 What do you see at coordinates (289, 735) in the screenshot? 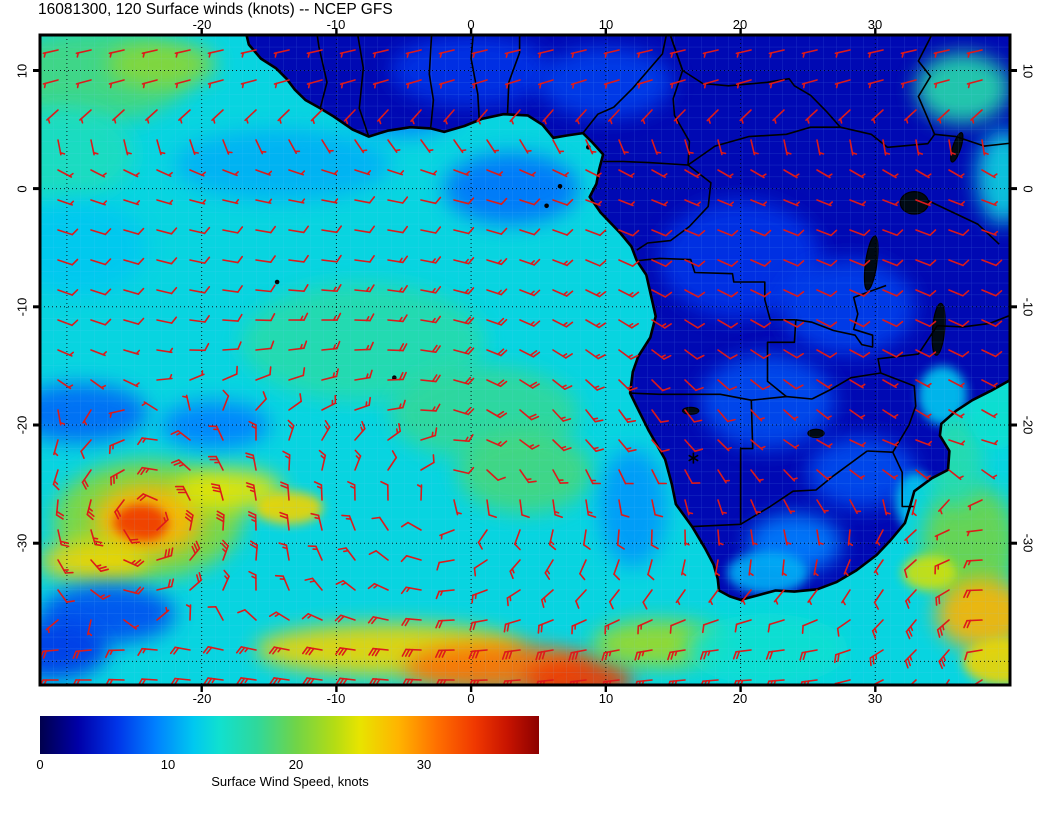
I see `colorbar-gradient` at bounding box center [289, 735].